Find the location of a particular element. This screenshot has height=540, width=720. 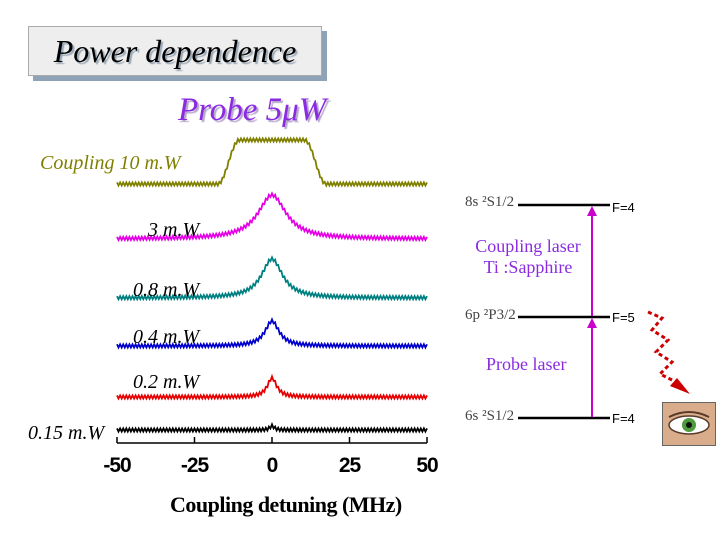

upper-level-label: 8s ²S1/2 is located at coordinates (490, 202).